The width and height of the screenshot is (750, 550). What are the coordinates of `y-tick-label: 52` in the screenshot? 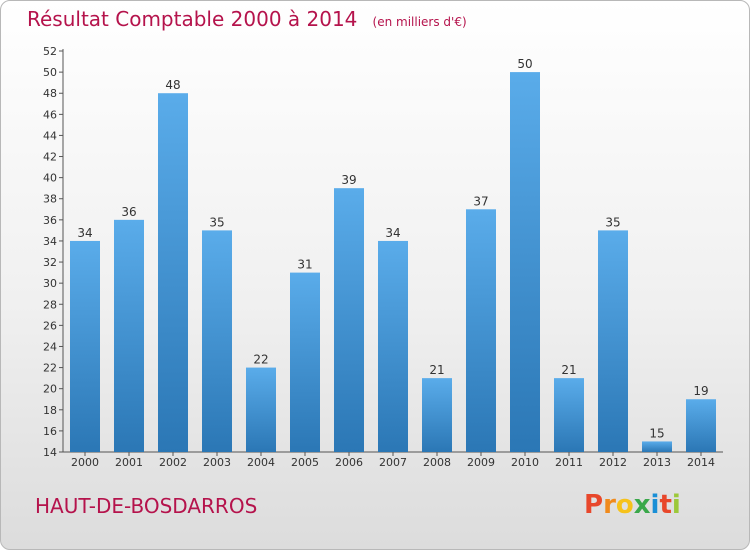 It's located at (50, 51).